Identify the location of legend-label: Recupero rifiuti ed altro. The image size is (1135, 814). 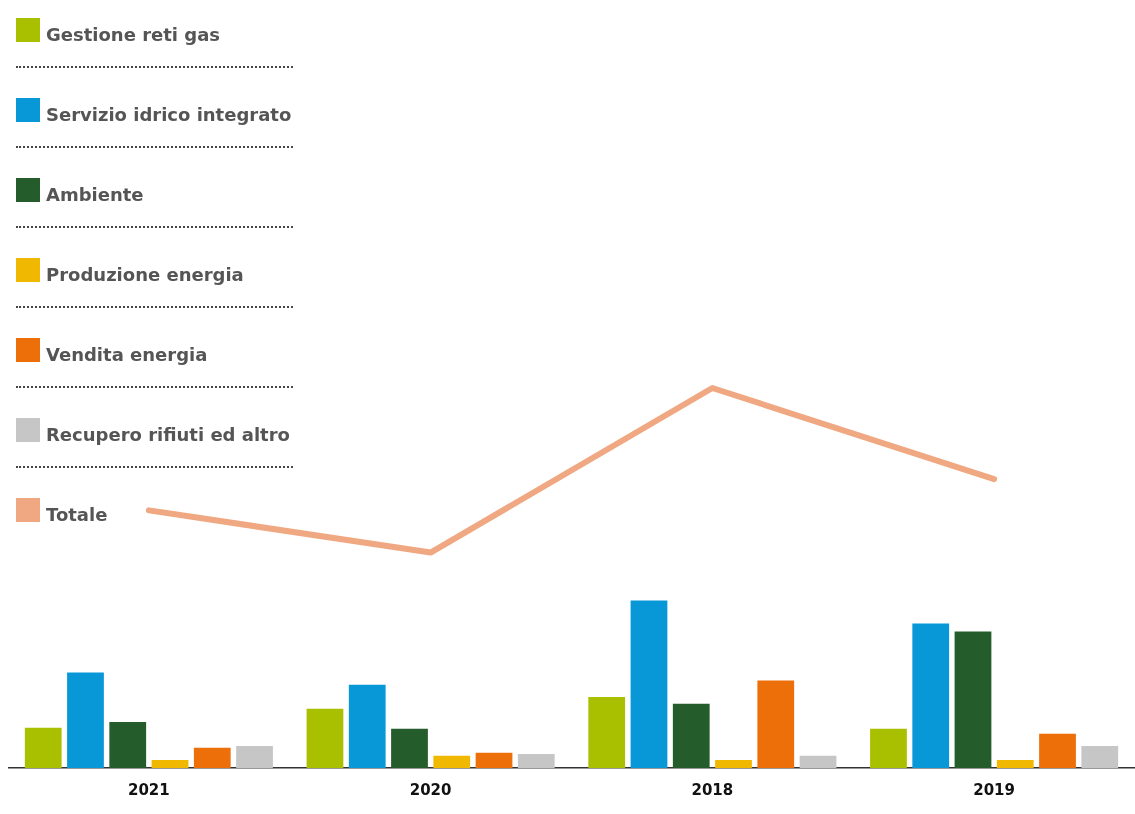
(168, 434).